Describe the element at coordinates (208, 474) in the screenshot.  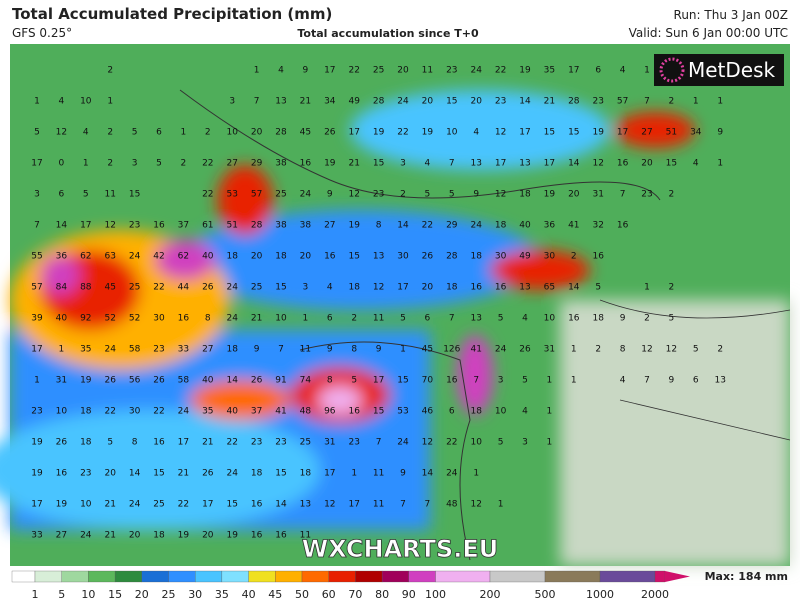
I see `map-value: 26` at that location.